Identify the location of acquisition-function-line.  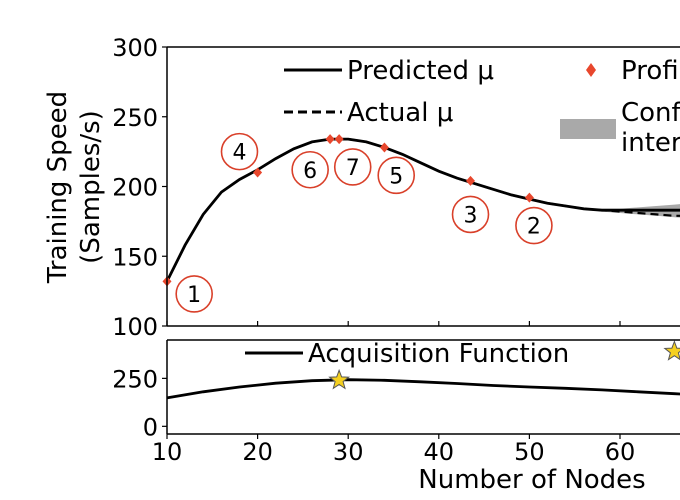
(423, 389).